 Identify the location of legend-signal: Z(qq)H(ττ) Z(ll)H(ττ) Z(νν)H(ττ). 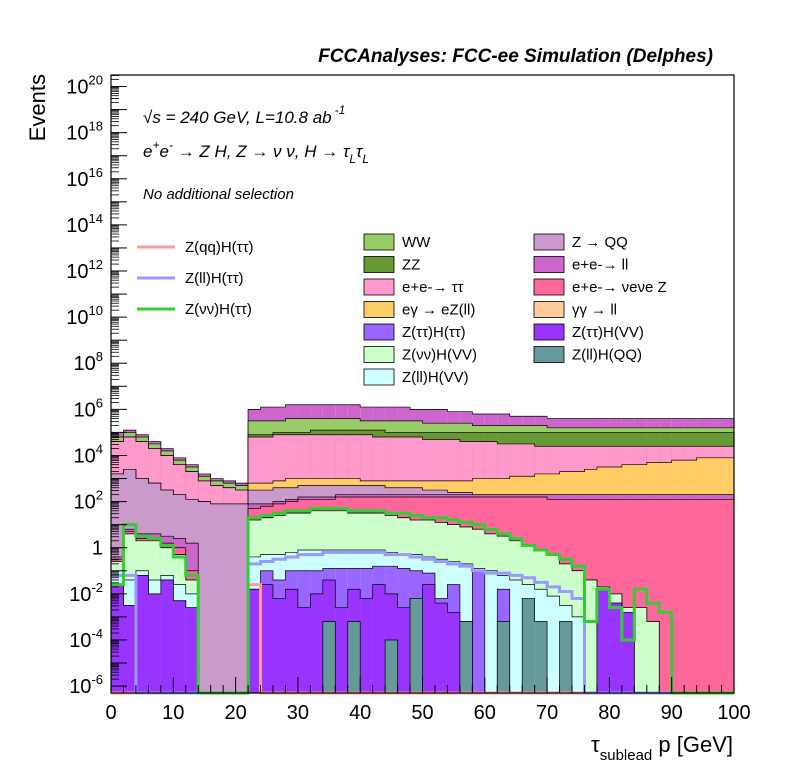
(195, 278).